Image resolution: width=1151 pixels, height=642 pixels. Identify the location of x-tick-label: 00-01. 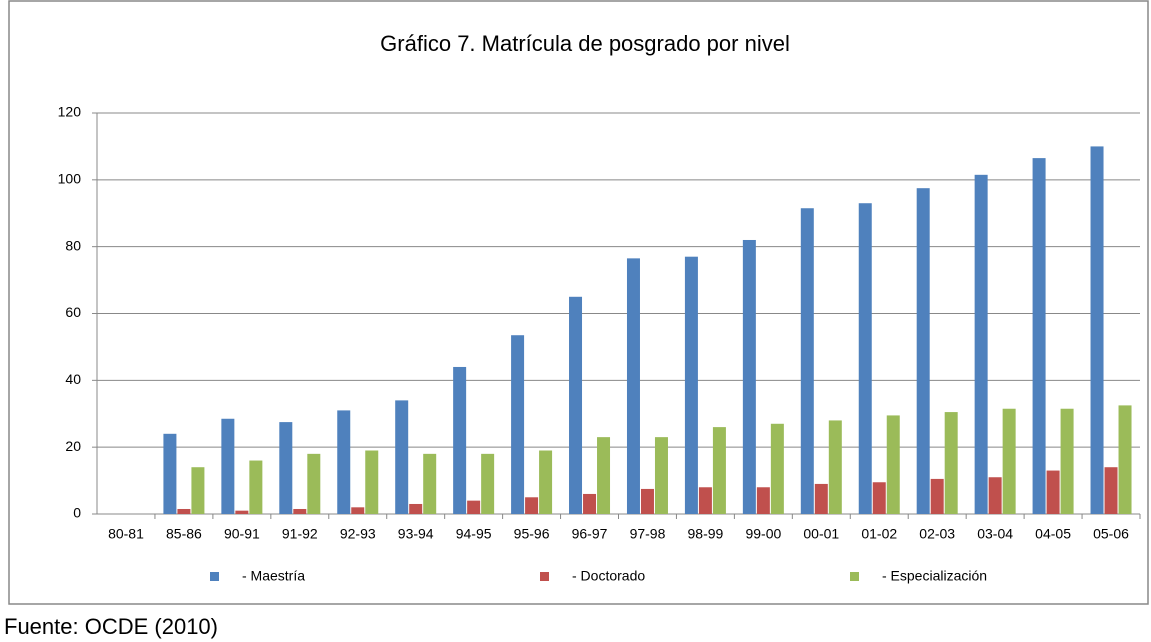
(821, 534).